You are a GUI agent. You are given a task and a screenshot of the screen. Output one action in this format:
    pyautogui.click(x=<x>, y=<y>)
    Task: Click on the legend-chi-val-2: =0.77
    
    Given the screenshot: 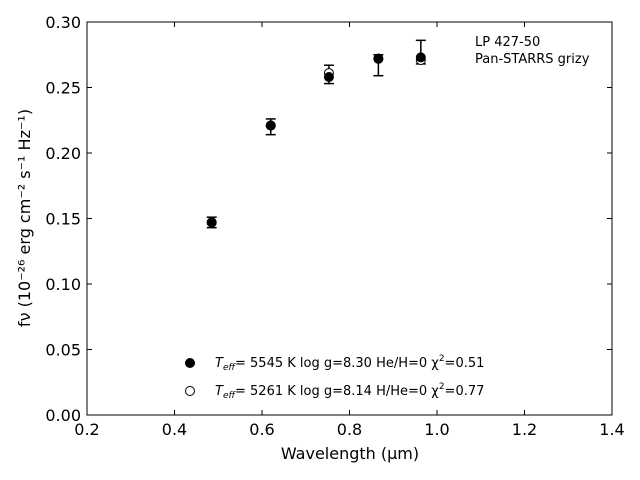 What is the action you would take?
    pyautogui.click(x=465, y=391)
    